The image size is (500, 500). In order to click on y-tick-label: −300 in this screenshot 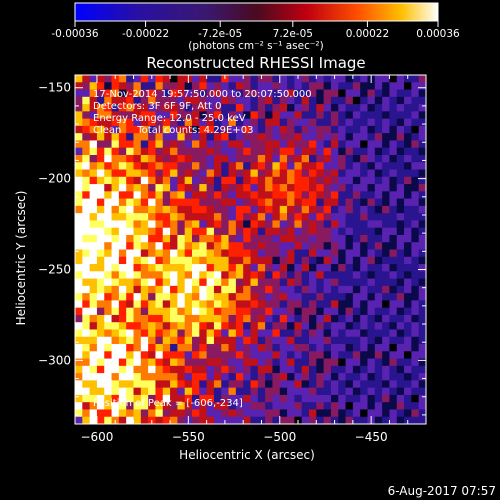, I will do `click(54, 360)`.